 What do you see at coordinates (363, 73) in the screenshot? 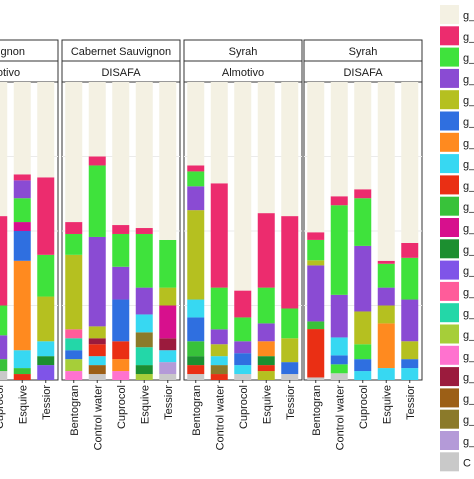
I see `facet-strip-label: DISAFA` at bounding box center [363, 73].